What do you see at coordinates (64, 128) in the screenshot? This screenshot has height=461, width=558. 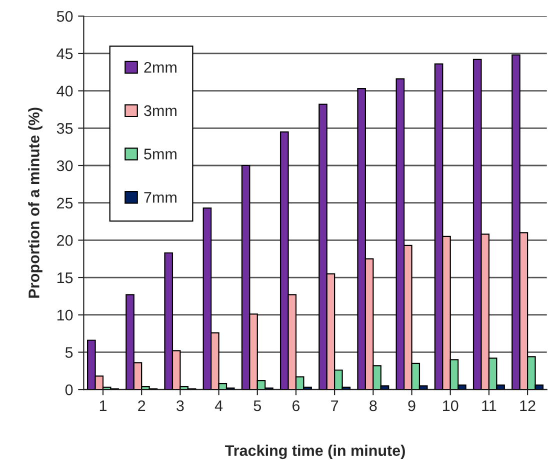 I see `y-tick-label: 35` at bounding box center [64, 128].